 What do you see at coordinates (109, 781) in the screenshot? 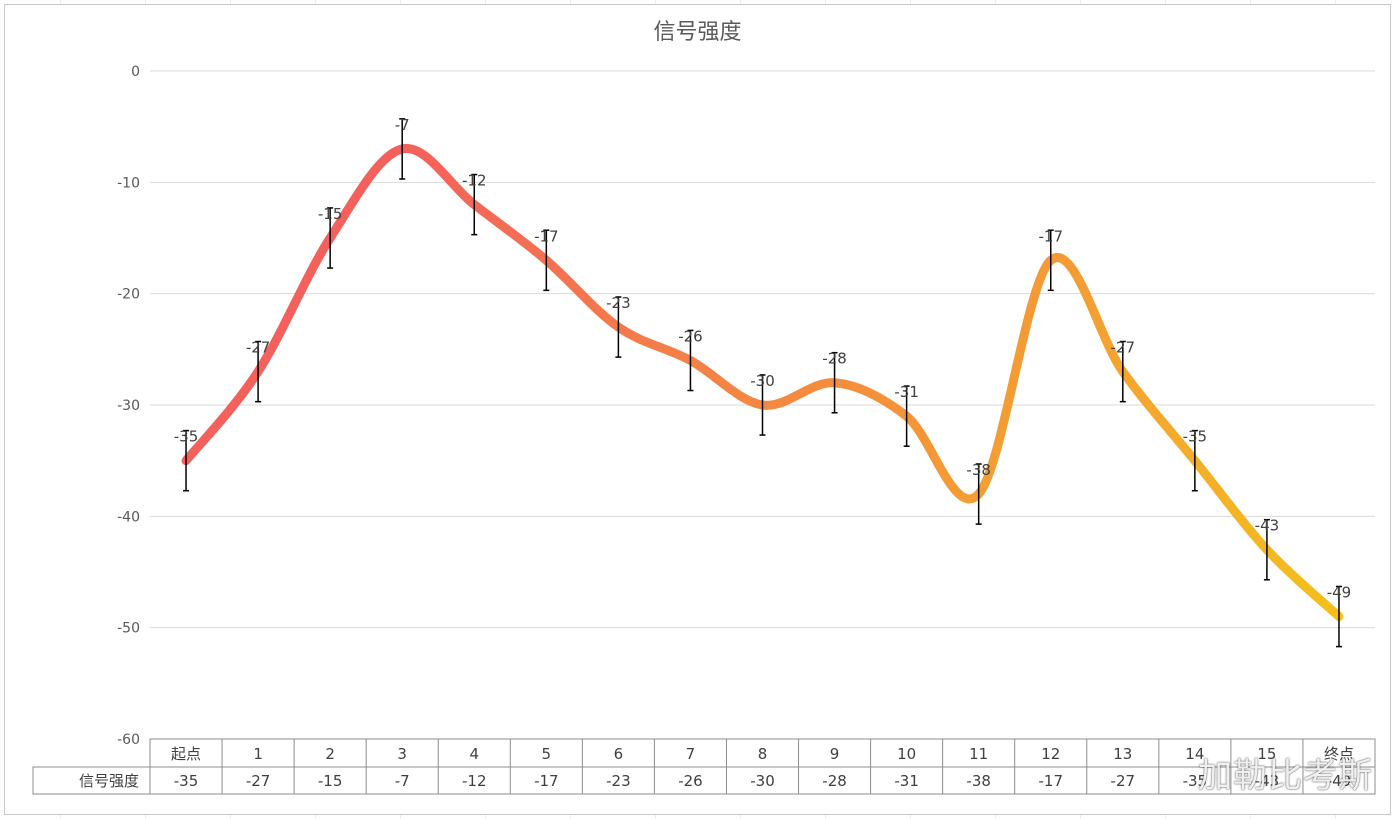
I see `legend-series-name: 信号强度` at bounding box center [109, 781].